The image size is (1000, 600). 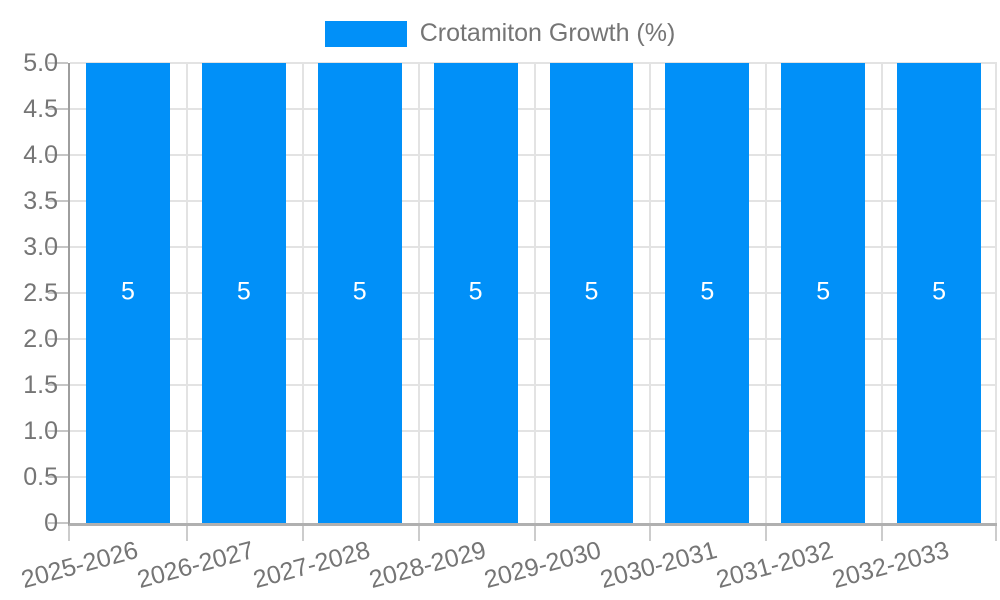 What do you see at coordinates (40, 385) in the screenshot?
I see `y-axis-label: 1.5` at bounding box center [40, 385].